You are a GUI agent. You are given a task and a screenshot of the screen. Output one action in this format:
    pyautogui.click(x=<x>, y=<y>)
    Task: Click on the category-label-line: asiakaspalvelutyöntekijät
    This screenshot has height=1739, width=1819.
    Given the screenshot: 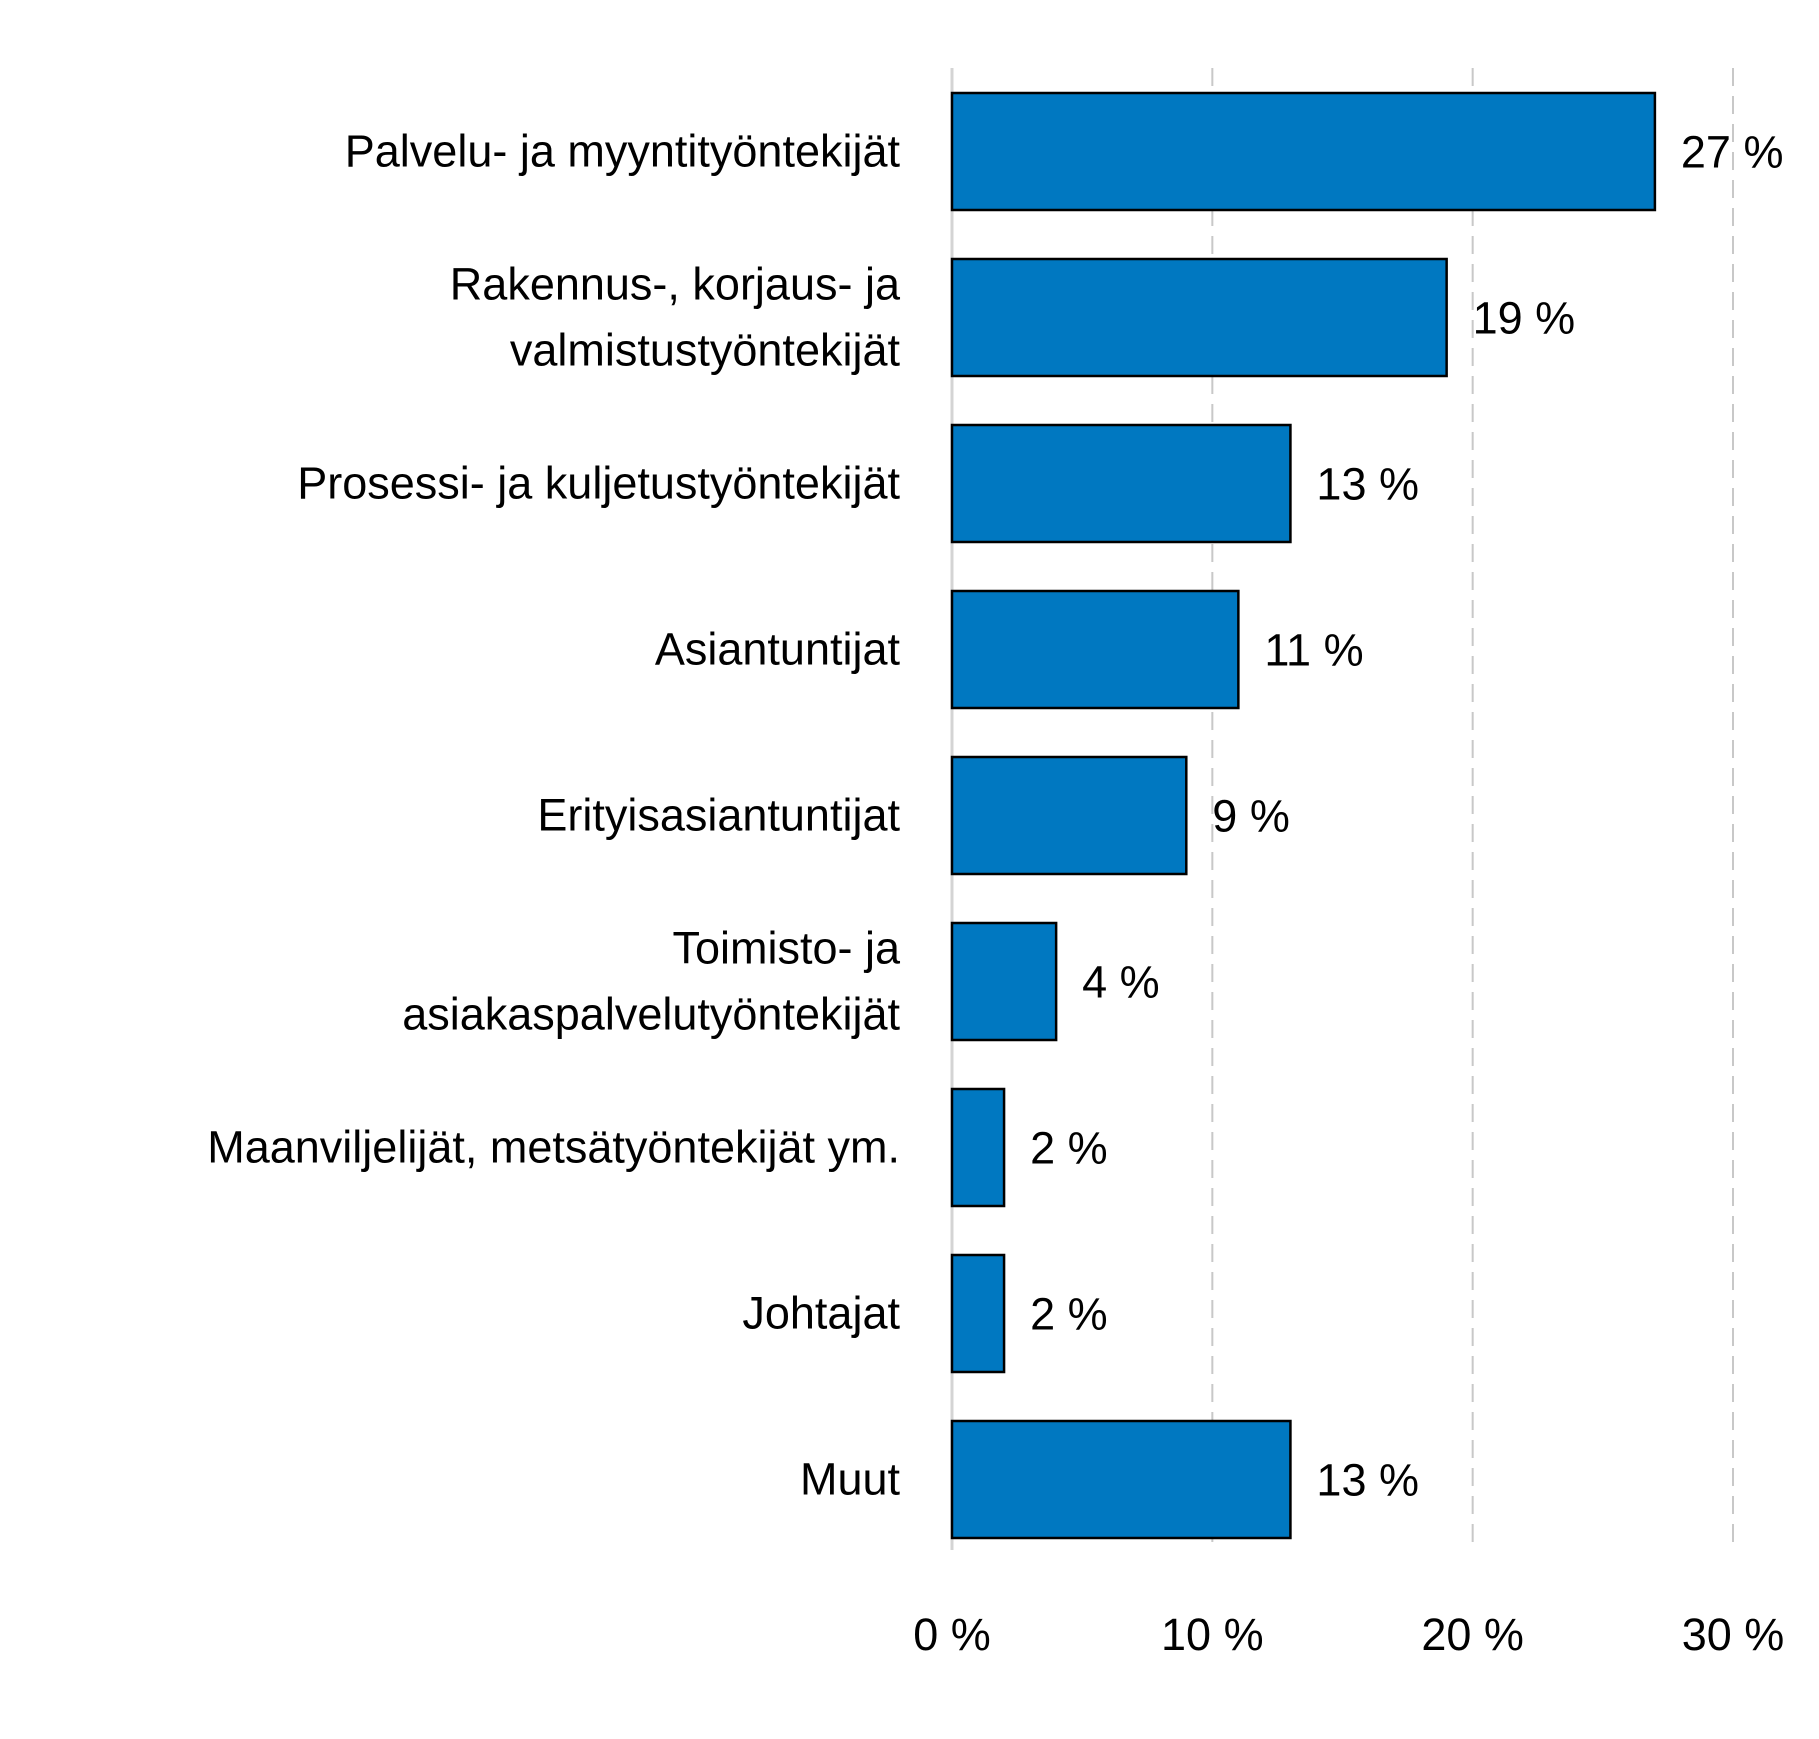 What is the action you would take?
    pyautogui.click(x=651, y=1014)
    